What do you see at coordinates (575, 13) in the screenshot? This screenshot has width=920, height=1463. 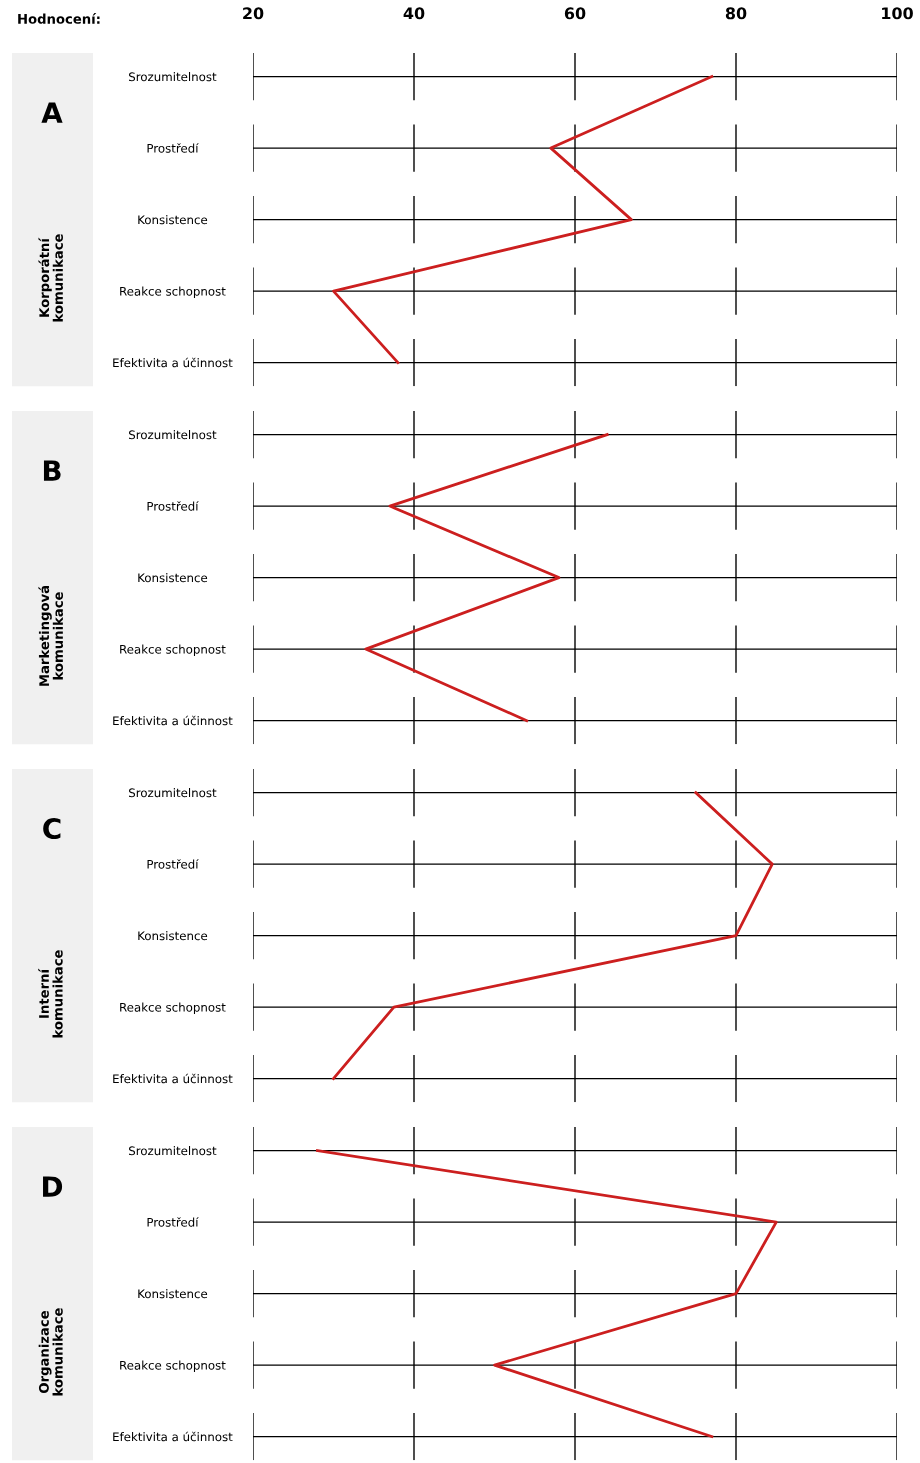 I see `x-tick-label: 60` at bounding box center [575, 13].